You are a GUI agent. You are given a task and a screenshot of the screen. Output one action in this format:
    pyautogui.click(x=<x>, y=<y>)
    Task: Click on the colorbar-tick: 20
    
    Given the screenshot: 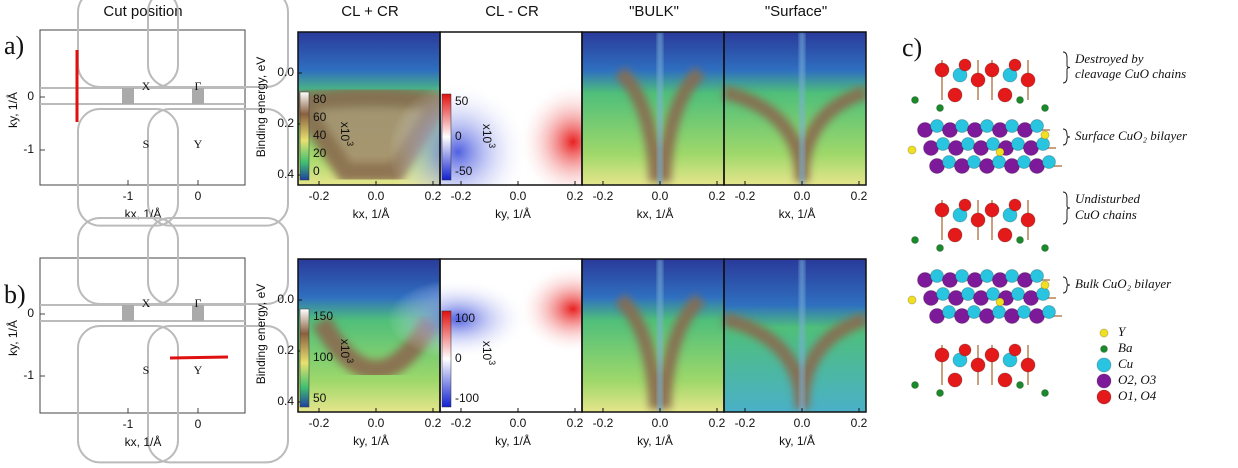 What is the action you would take?
    pyautogui.click(x=320, y=153)
    